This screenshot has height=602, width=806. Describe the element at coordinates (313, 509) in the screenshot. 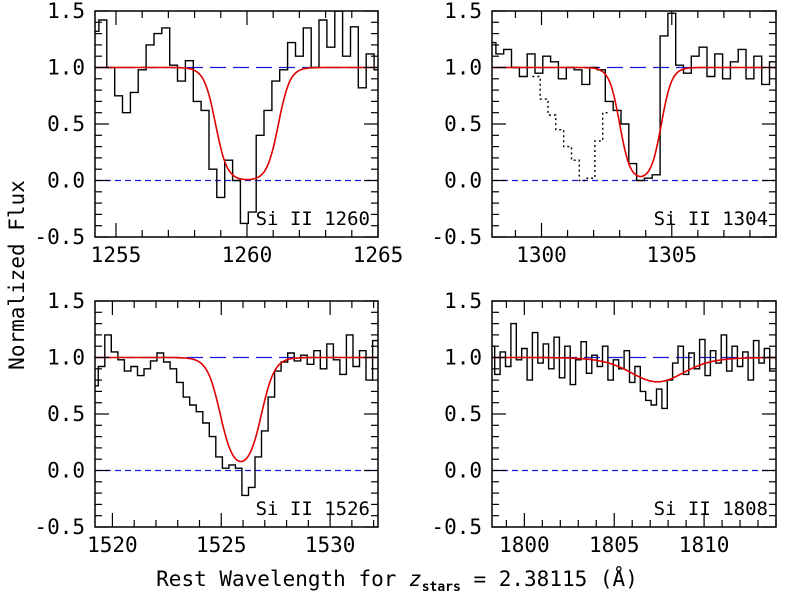

I see `panel-label: Si II 1526` at that location.